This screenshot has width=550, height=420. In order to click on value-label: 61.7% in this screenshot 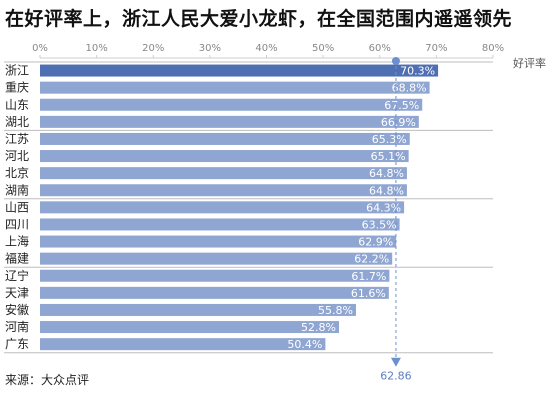, I will do `click(368, 276)`.